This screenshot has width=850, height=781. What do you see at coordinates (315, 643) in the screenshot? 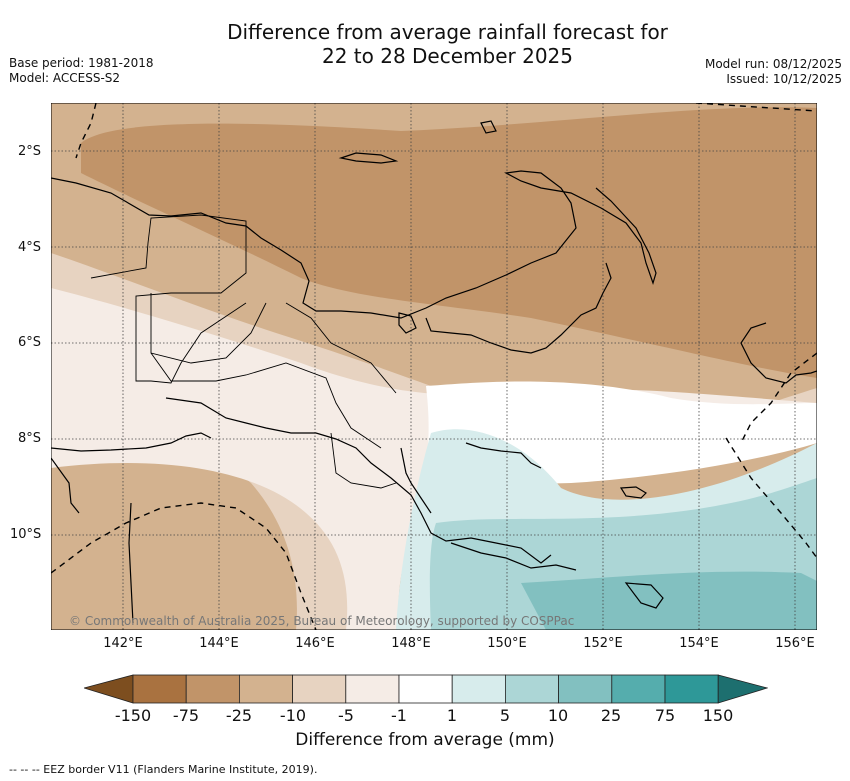
I see `x-tick-146e: 146°E` at bounding box center [315, 643].